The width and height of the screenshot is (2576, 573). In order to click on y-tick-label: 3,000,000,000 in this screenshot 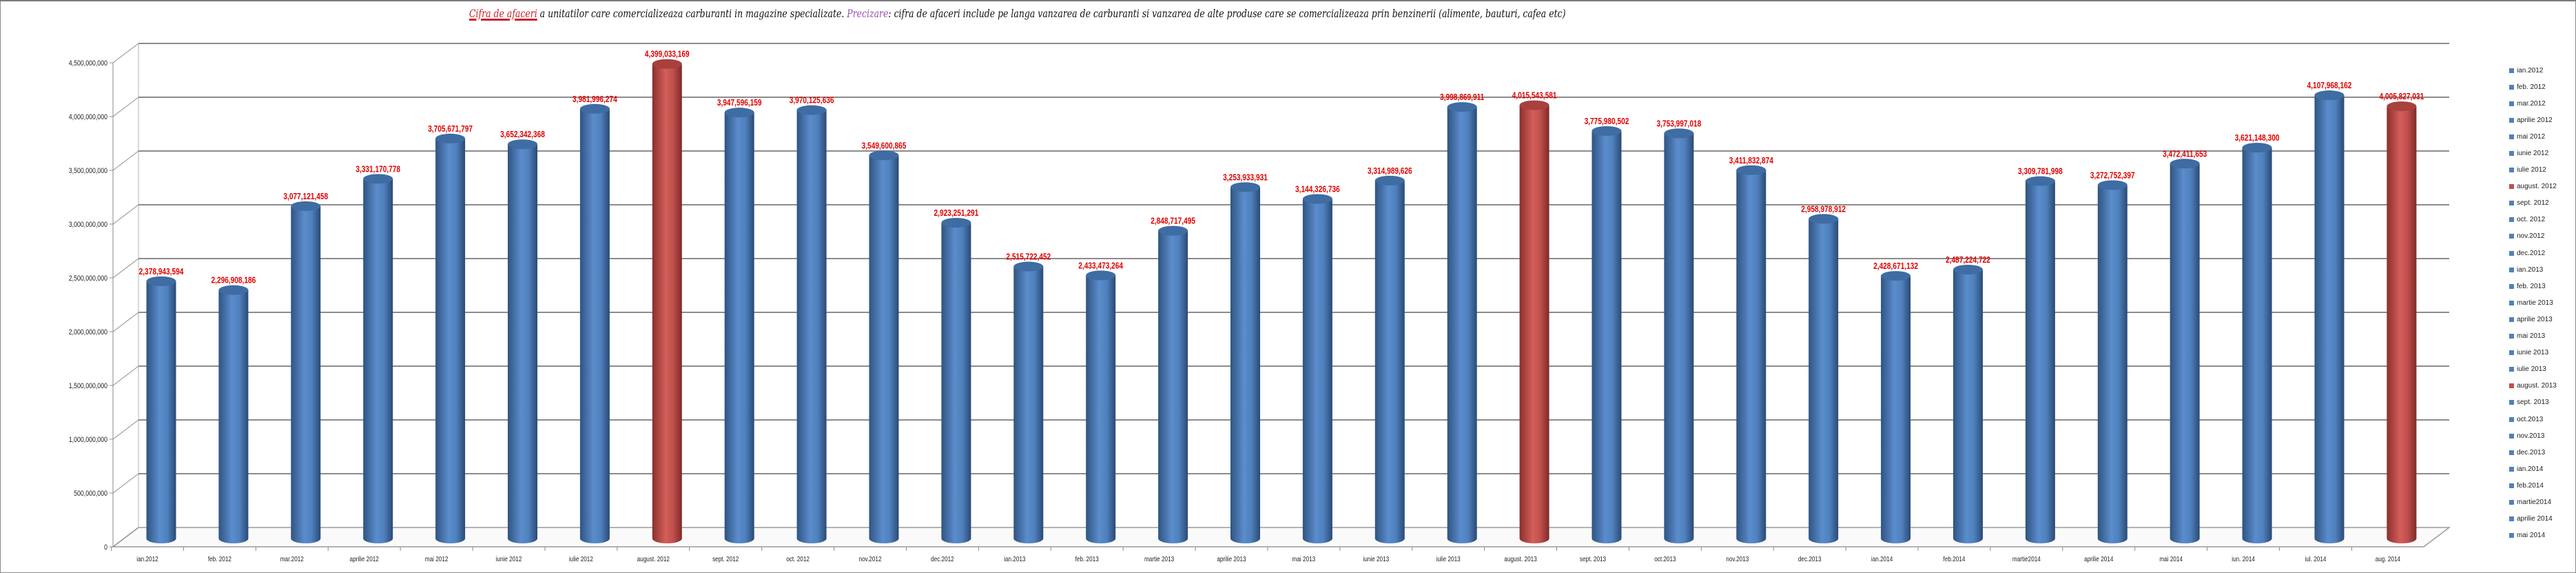, I will do `click(88, 225)`.